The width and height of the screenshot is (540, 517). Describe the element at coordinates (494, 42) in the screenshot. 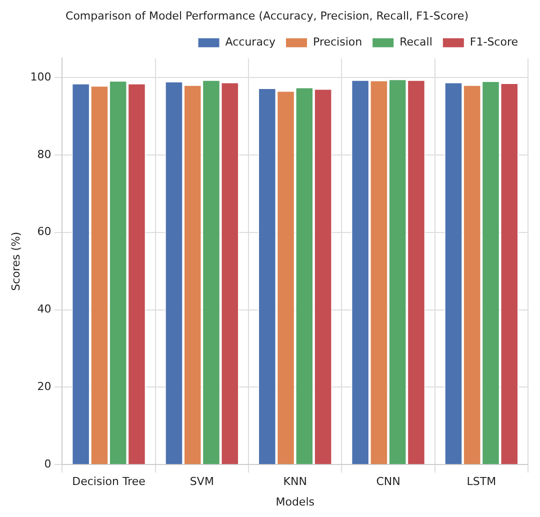

I see `legend-label: F1-Score` at that location.